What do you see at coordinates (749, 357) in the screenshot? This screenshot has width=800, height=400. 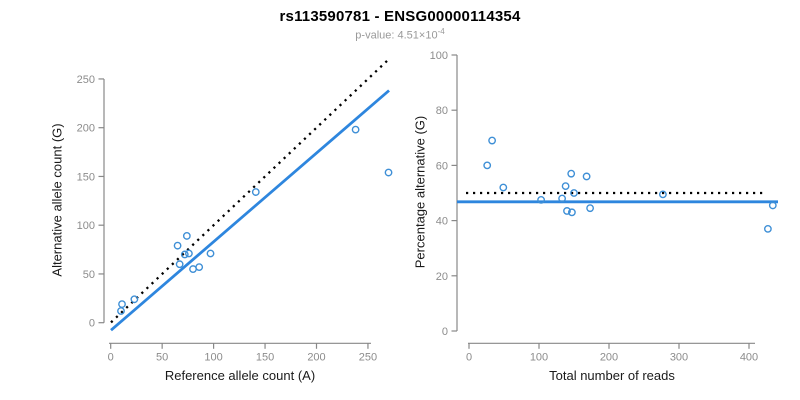 I see `right-x-tick-label: 400` at bounding box center [749, 357].